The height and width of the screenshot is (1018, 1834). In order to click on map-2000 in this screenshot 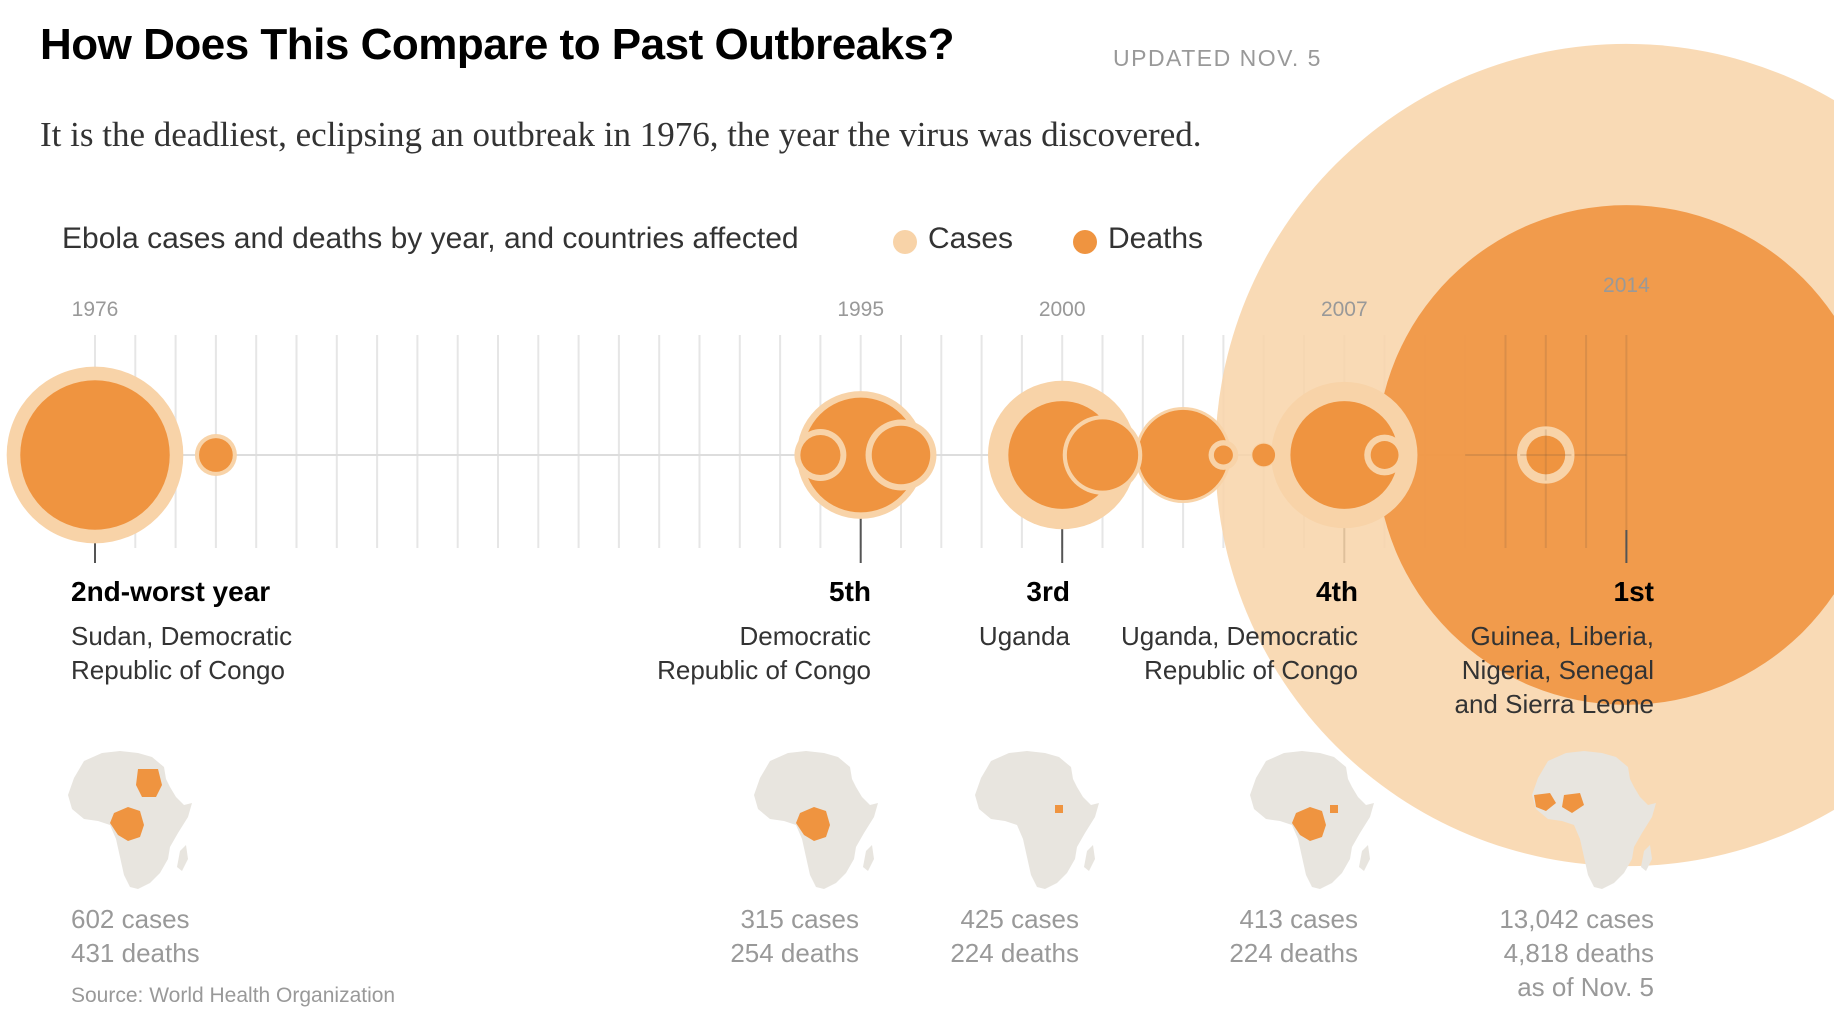, I will do `click(1034, 818)`.